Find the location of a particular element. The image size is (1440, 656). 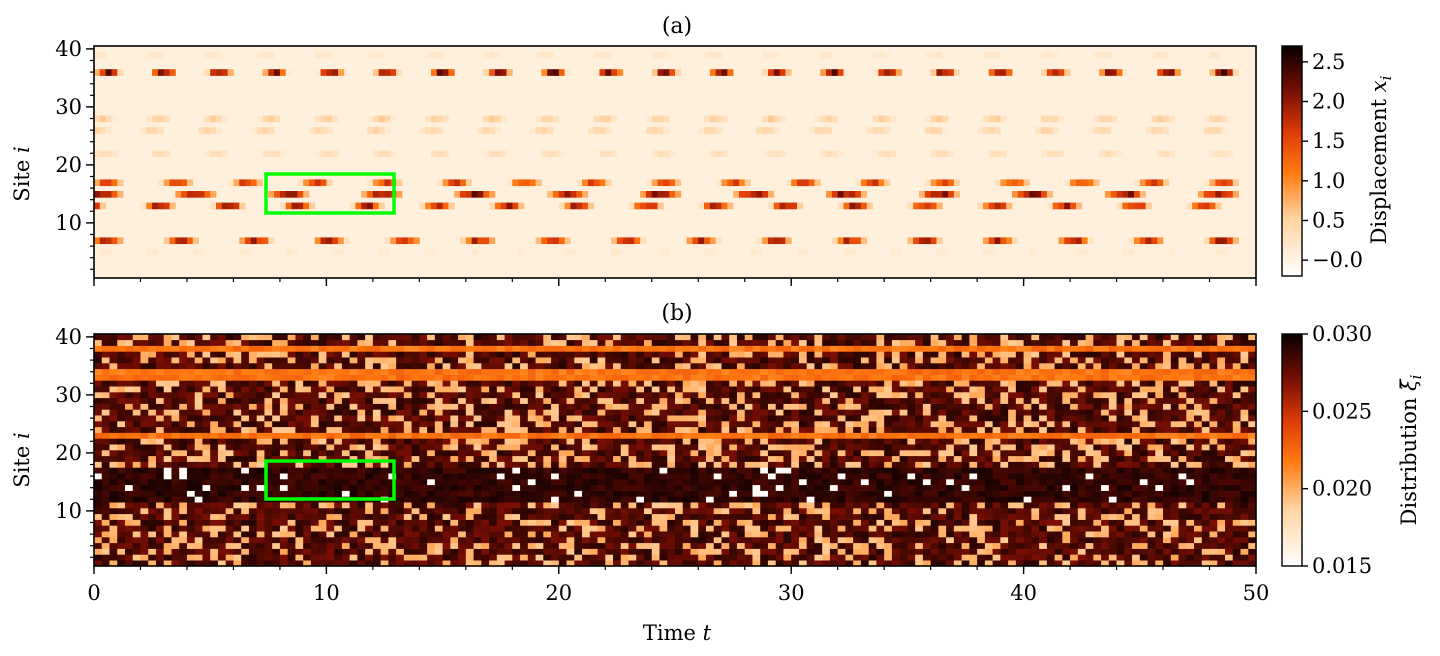

panel-b-title: (b) is located at coordinates (676, 313).